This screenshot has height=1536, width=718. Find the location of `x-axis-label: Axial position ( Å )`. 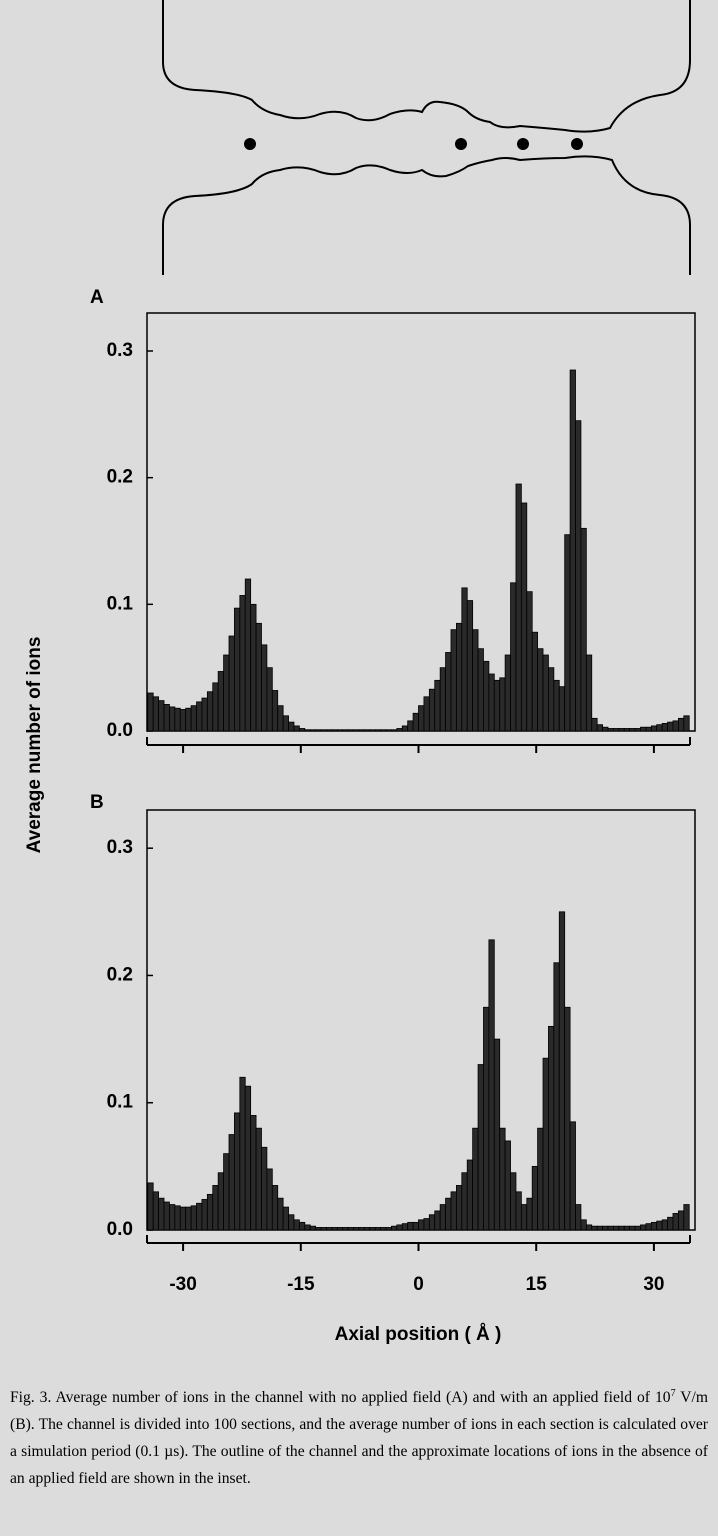

x-axis-label: Axial position ( Å ) is located at coordinates (418, 1334).